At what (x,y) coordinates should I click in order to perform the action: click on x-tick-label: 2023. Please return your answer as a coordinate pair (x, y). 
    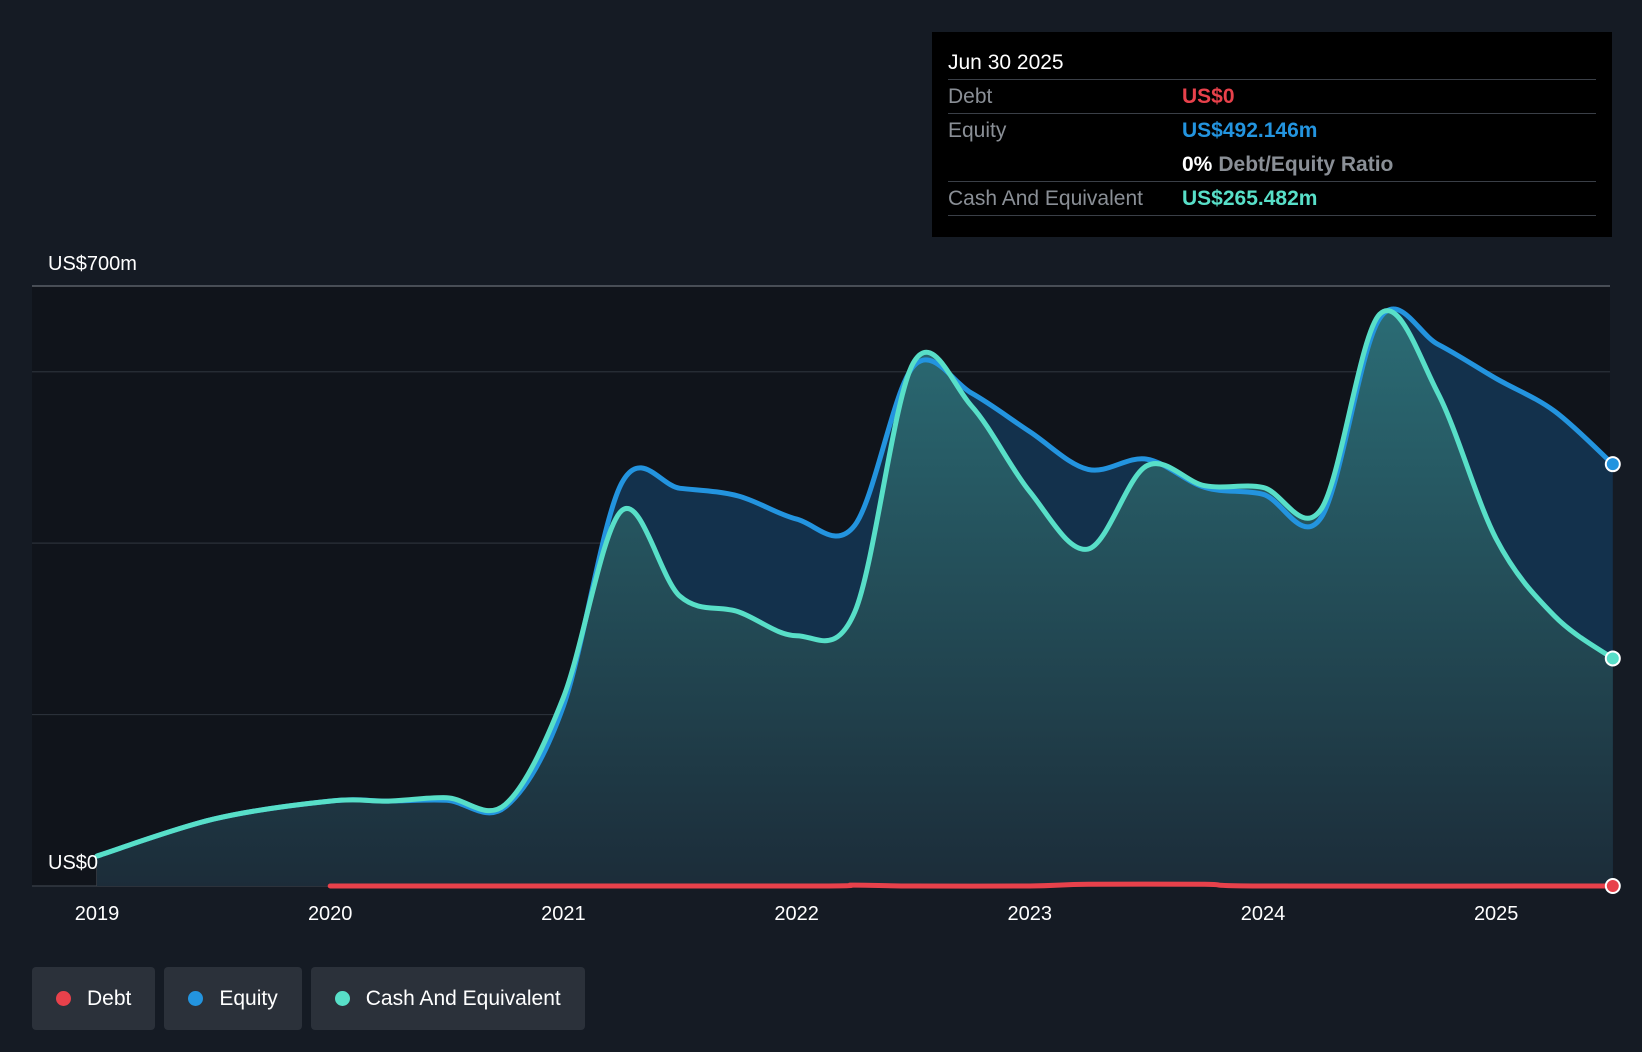
    Looking at the image, I should click on (1030, 914).